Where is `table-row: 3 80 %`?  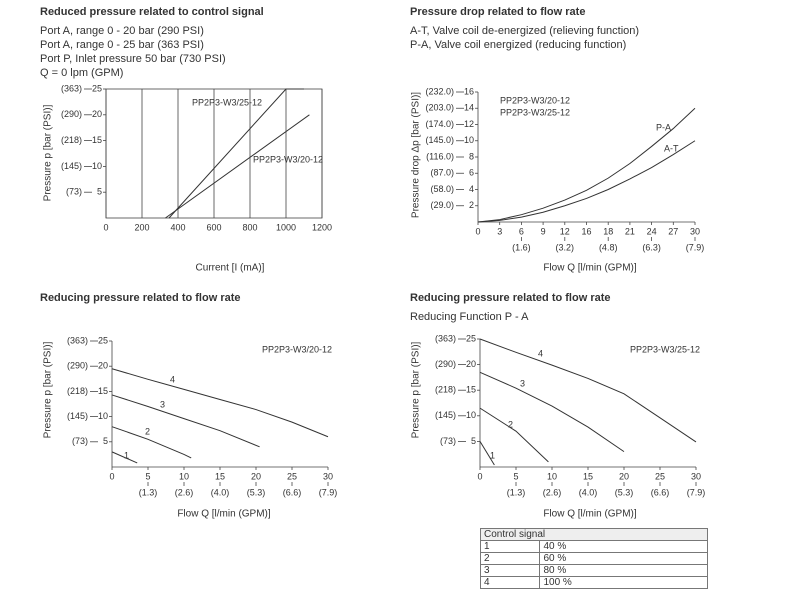
table-row: 3 80 % is located at coordinates (593, 570).